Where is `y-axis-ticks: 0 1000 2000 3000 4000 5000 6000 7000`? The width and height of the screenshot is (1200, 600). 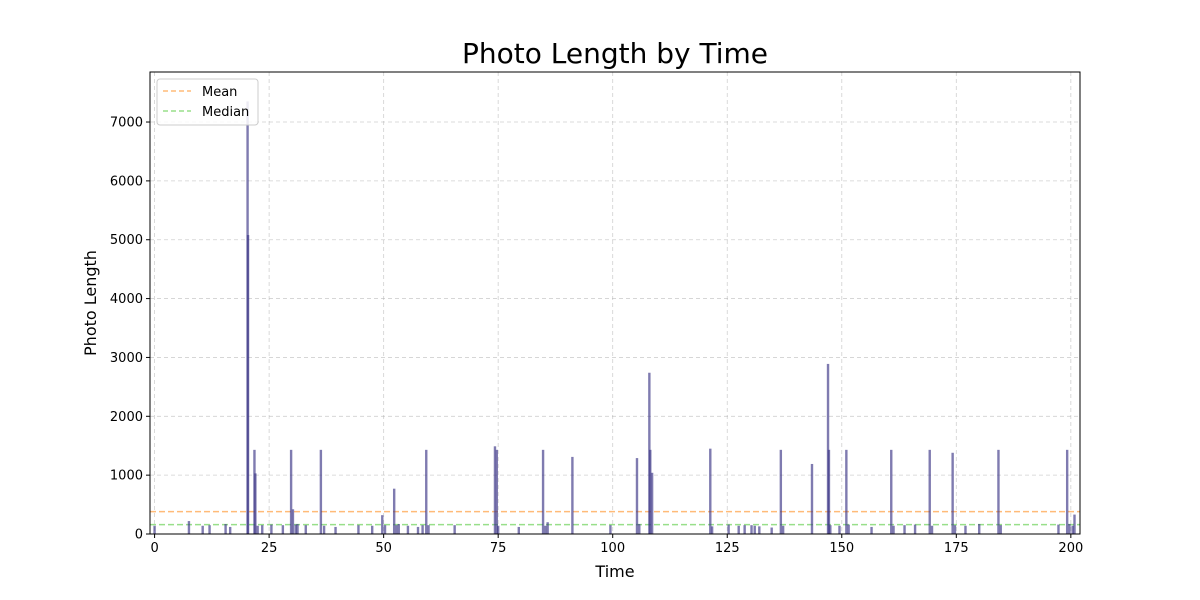 y-axis-ticks: 0 1000 2000 3000 4000 5000 6000 7000 is located at coordinates (130, 329).